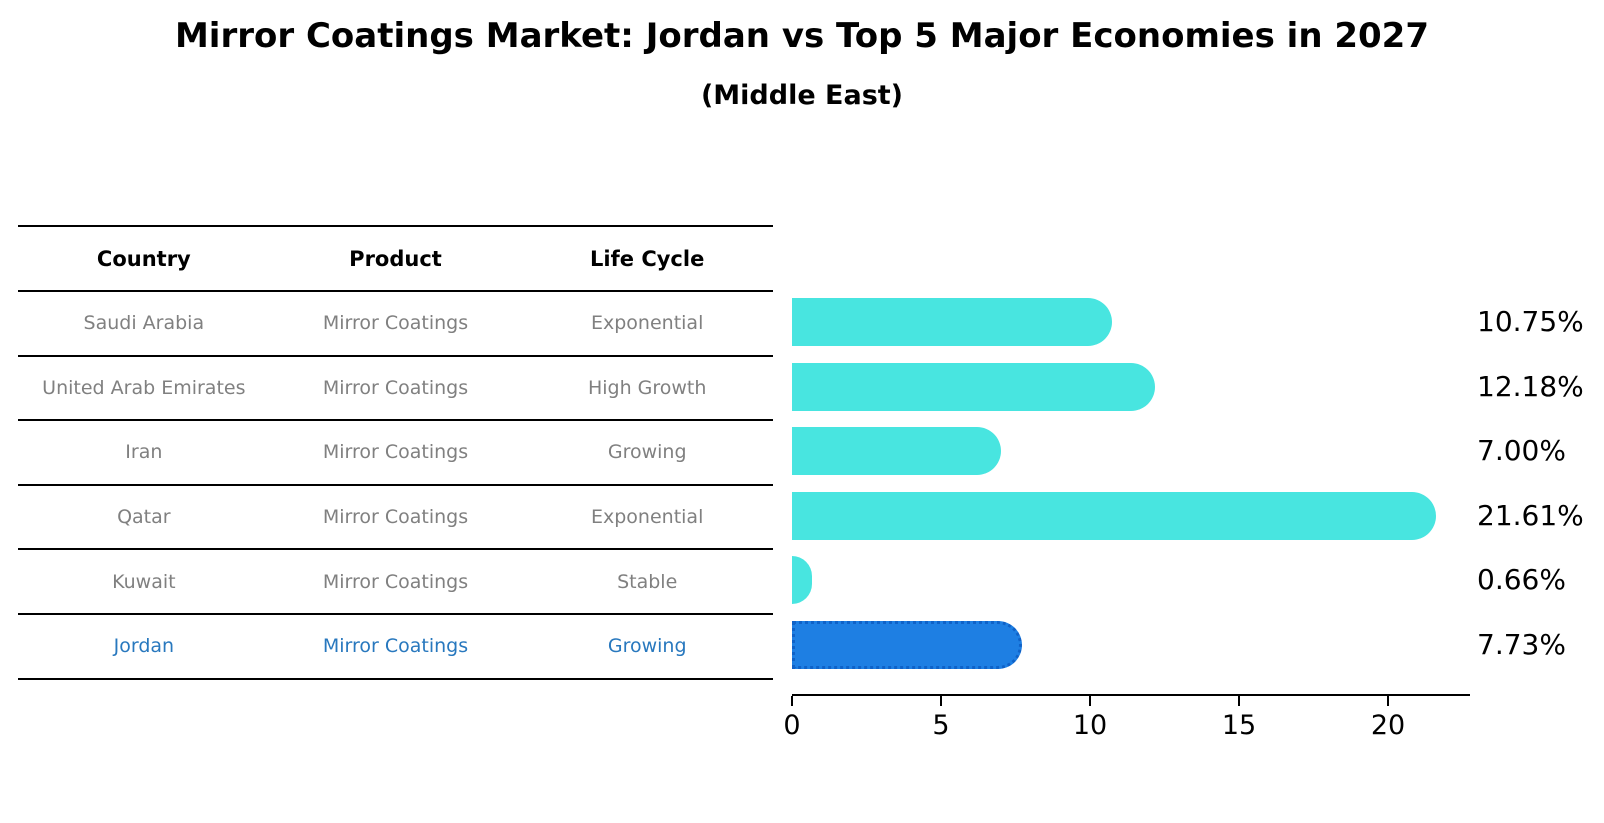  What do you see at coordinates (1388, 725) in the screenshot?
I see `x-tick-label: 20` at bounding box center [1388, 725].